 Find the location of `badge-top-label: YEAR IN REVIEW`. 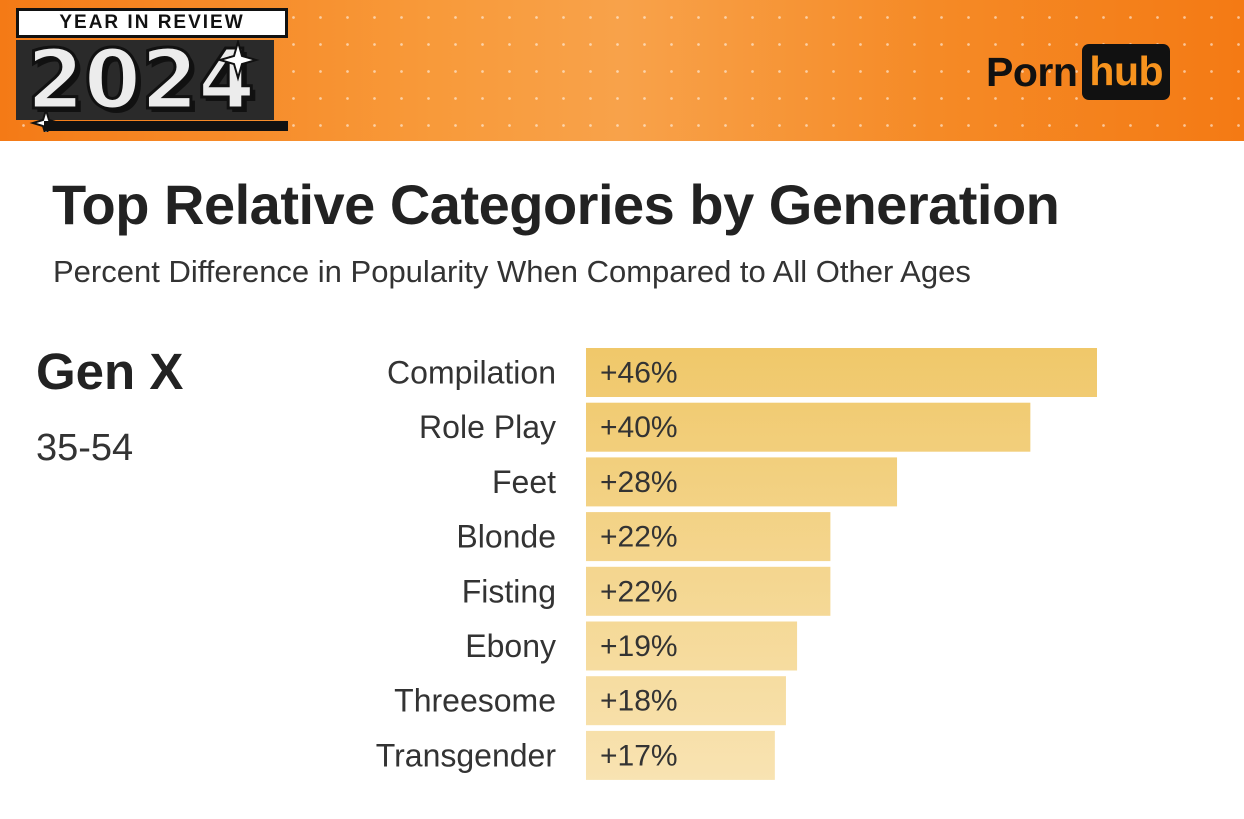

badge-top-label: YEAR IN REVIEW is located at coordinates (152, 23).